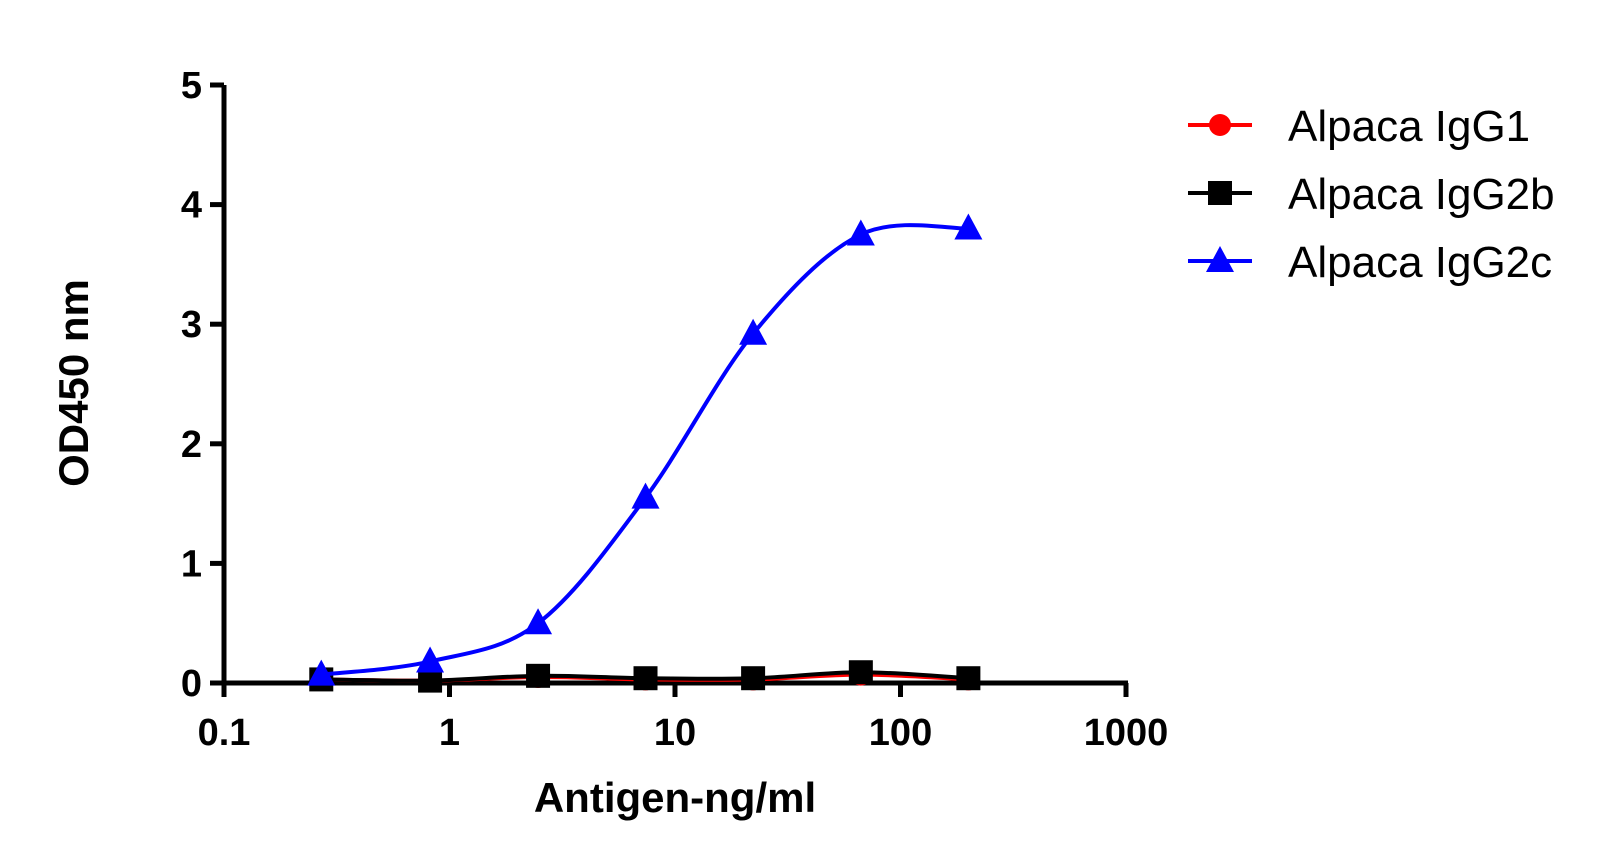 The width and height of the screenshot is (1619, 863). I want to click on y-tick-label: 2, so click(191, 445).